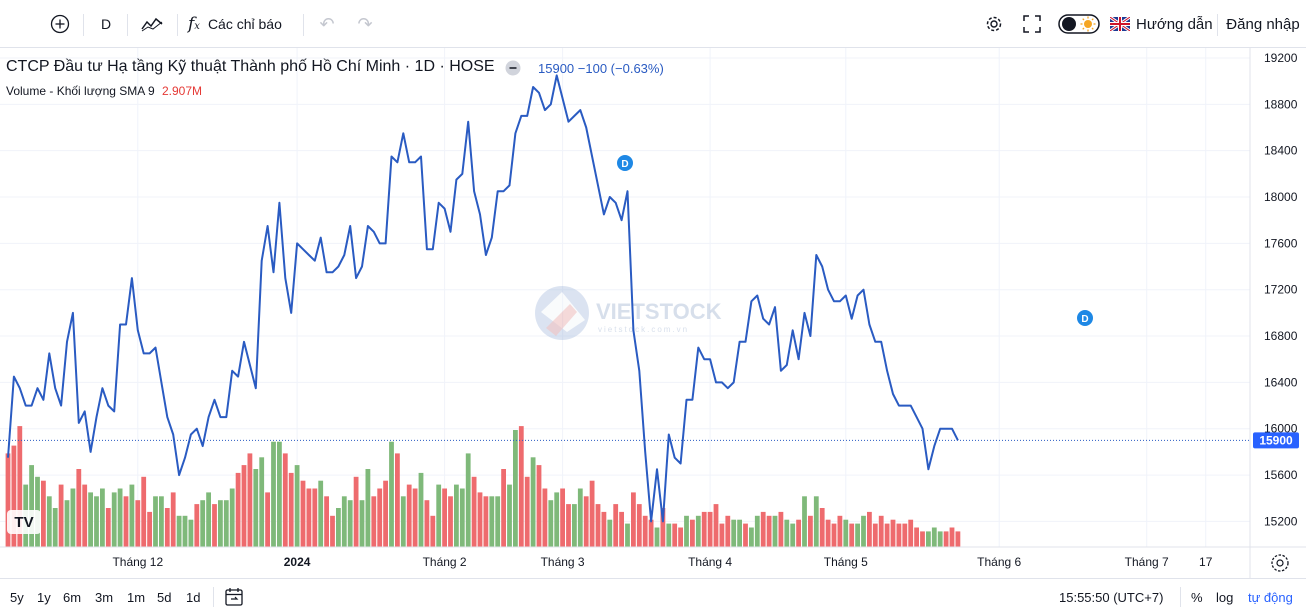  What do you see at coordinates (164, 597) in the screenshot?
I see `range-5d: 5d` at bounding box center [164, 597].